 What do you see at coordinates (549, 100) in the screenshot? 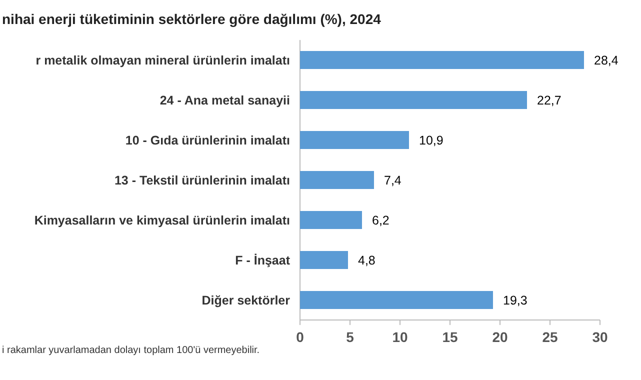
I see `data-label: 22,7` at bounding box center [549, 100].